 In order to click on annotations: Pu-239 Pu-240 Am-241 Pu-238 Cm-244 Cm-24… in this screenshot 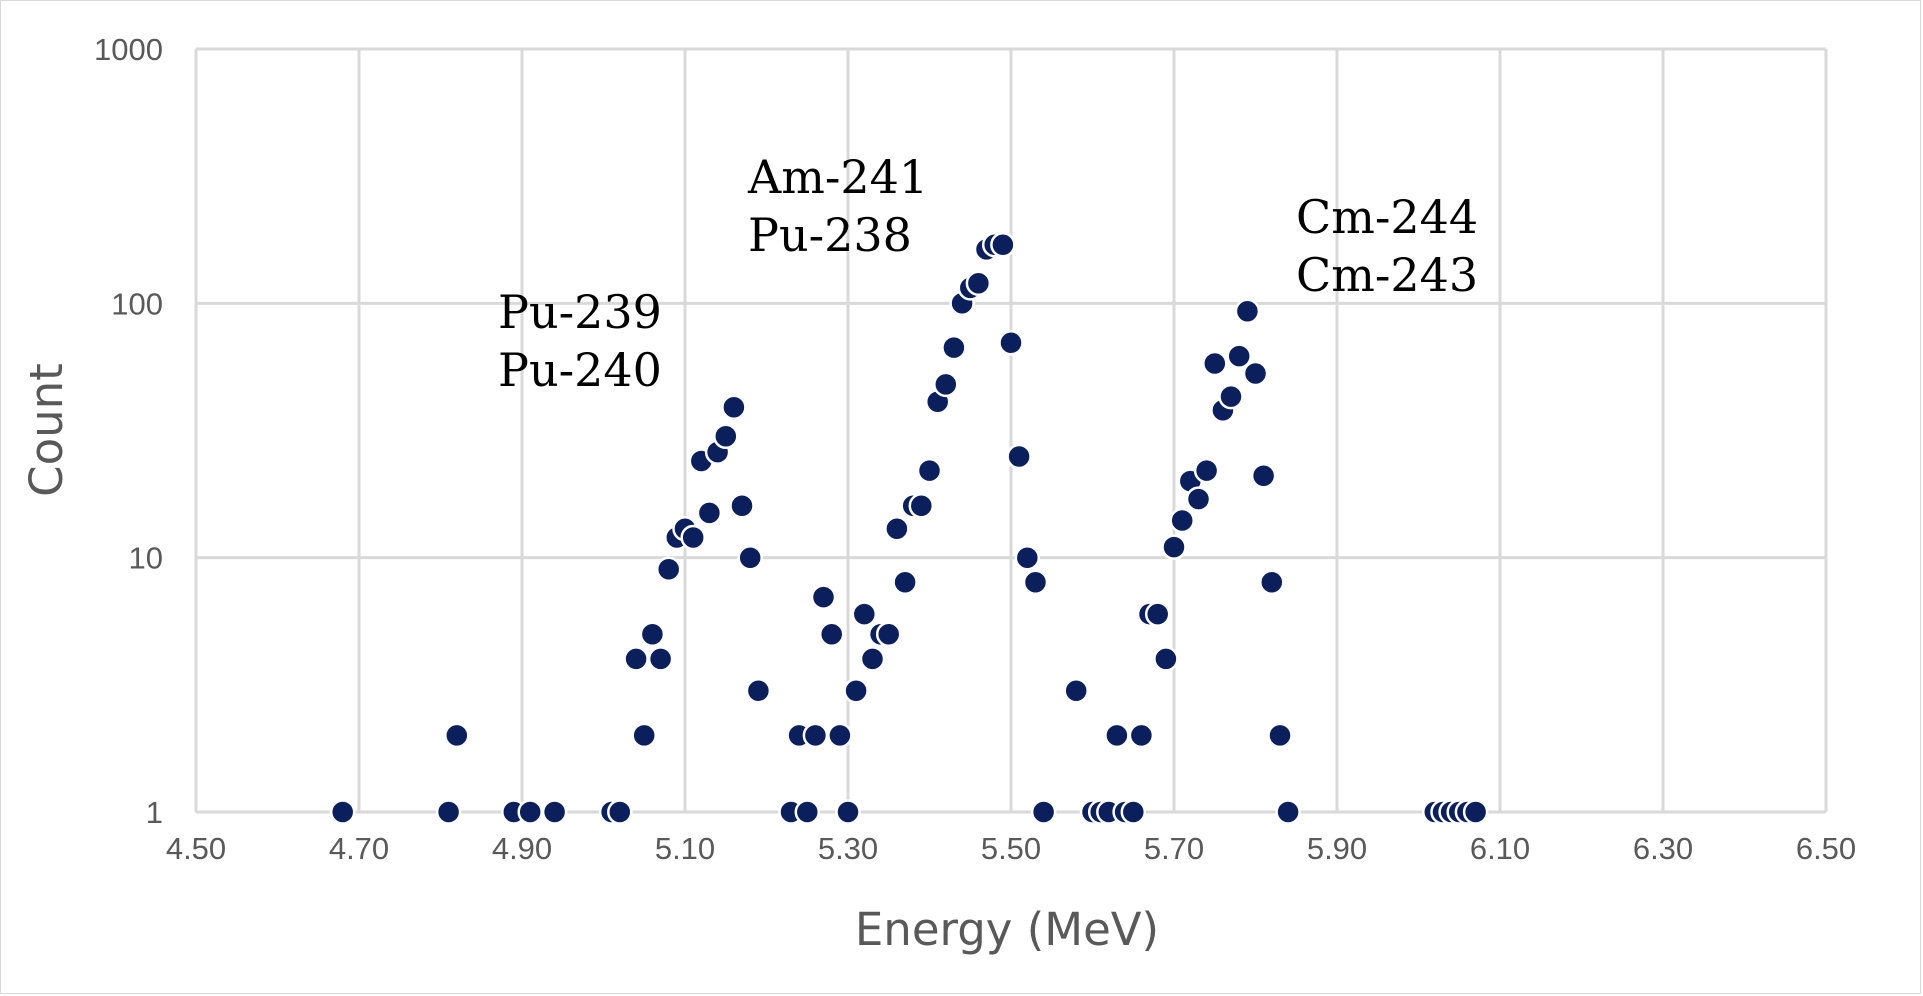, I will do `click(995, 273)`.